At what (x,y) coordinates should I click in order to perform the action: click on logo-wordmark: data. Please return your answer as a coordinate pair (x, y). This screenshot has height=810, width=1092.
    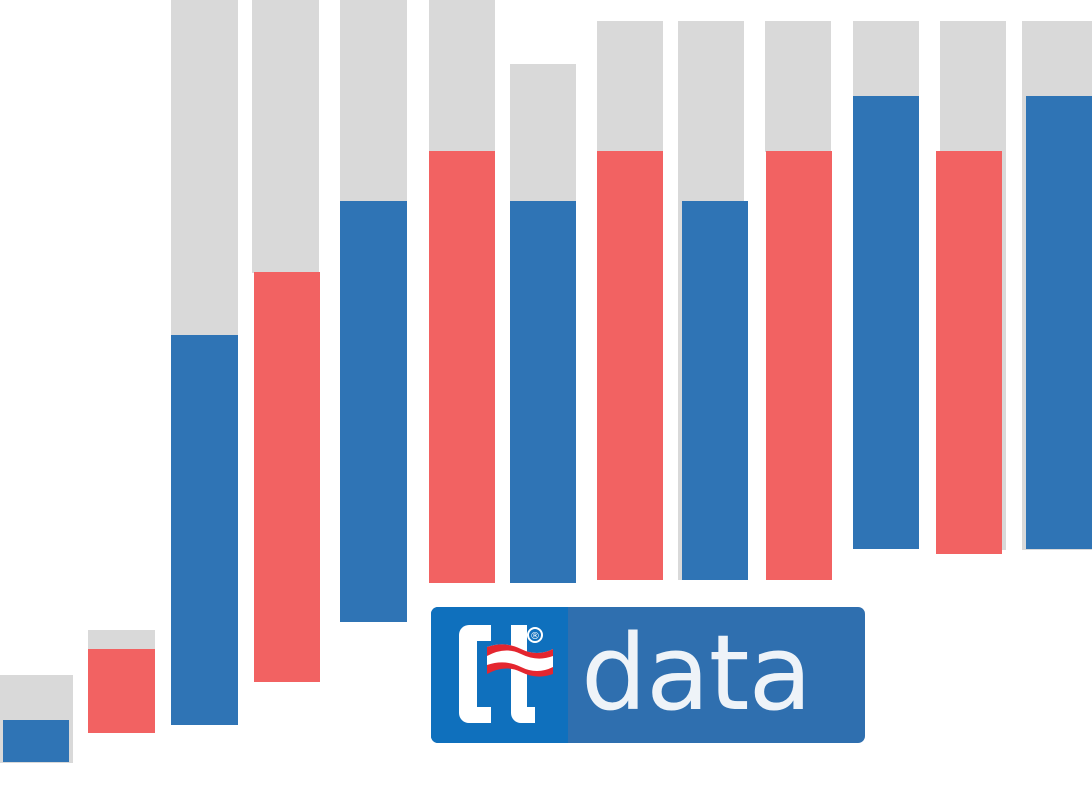
    Looking at the image, I should click on (696, 673).